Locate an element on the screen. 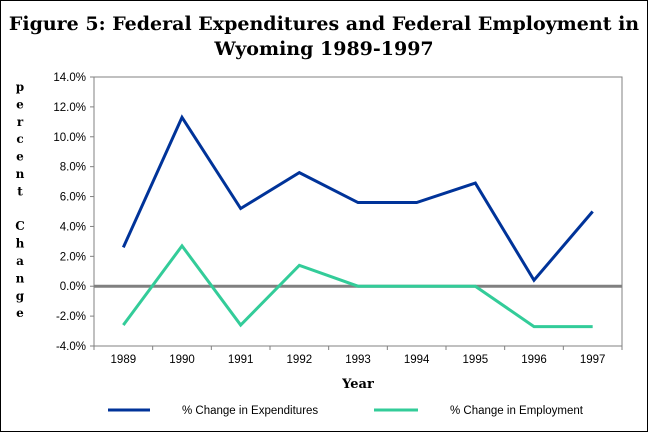 This screenshot has width=648, height=432. x-axis-label: Year is located at coordinates (357, 384).